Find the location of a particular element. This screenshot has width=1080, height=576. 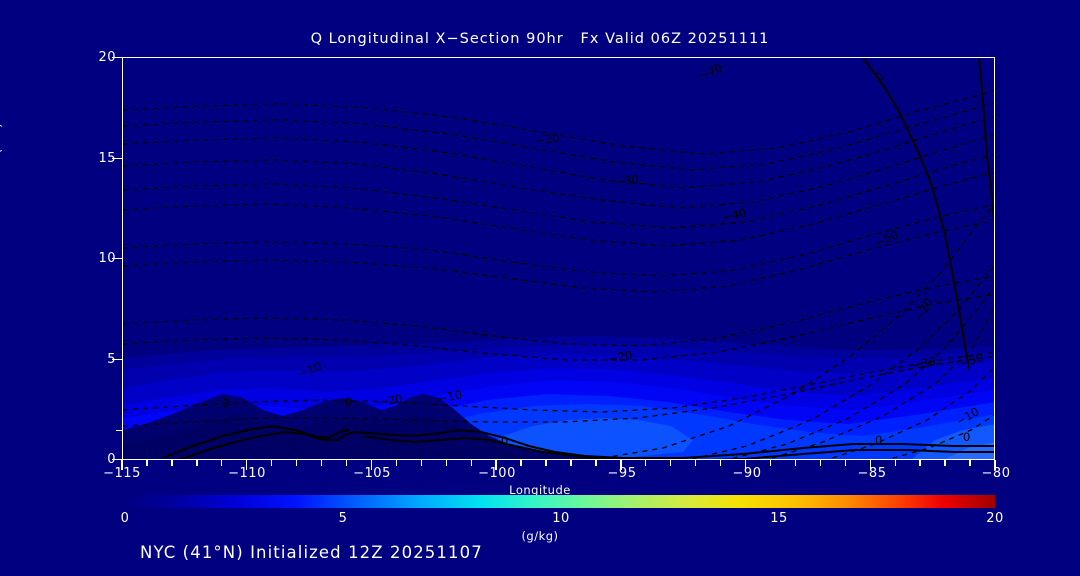

y-tick-10: 10 is located at coordinates (107, 258).